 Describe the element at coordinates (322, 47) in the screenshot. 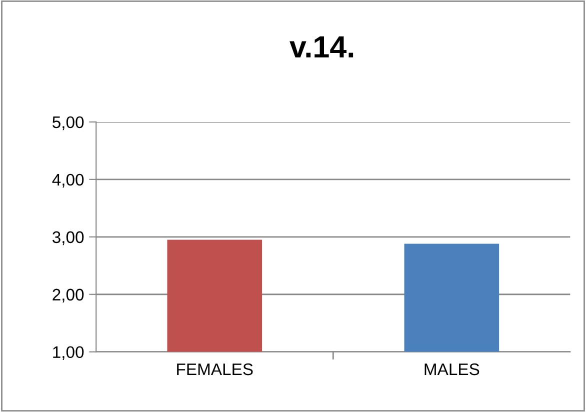

I see `chart-title: v.14.` at that location.